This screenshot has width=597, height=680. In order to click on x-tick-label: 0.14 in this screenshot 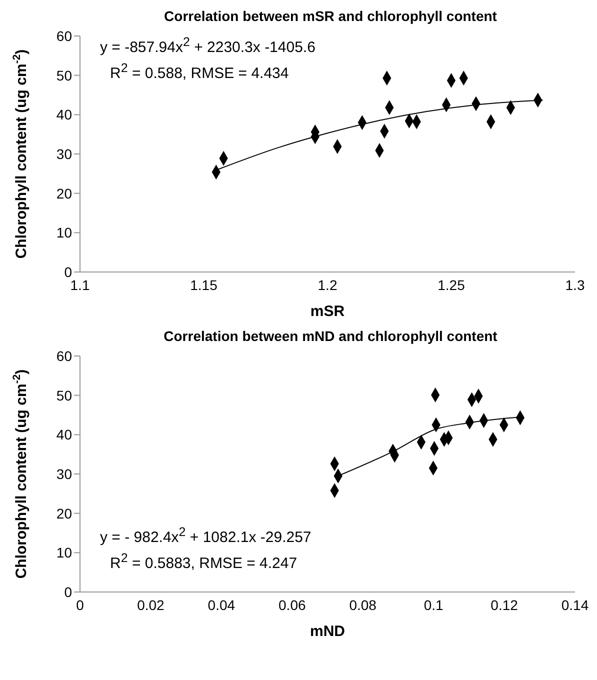, I will do `click(575, 604)`.